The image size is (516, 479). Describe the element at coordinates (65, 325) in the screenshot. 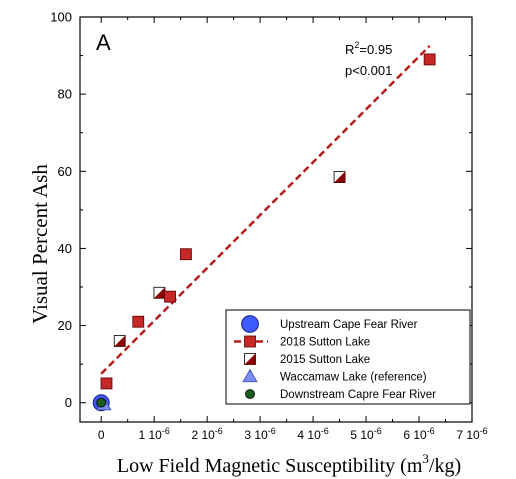

I see `y-tick-label: 20` at that location.